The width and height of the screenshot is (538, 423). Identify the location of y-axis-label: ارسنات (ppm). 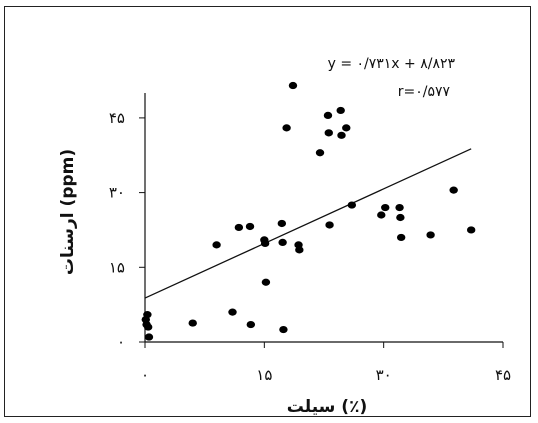
(68, 212).